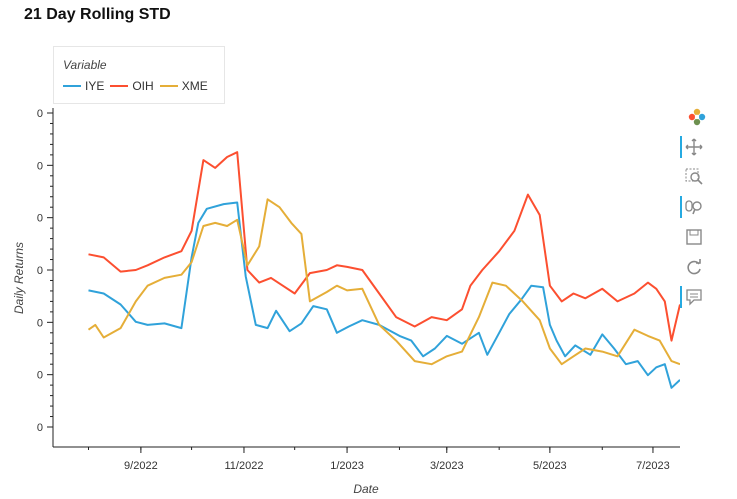  What do you see at coordinates (378, 459) in the screenshot?
I see `x-ticks: 9/2022 11/2022 1/2023 3/2023 5/2023 7/2023` at bounding box center [378, 459].